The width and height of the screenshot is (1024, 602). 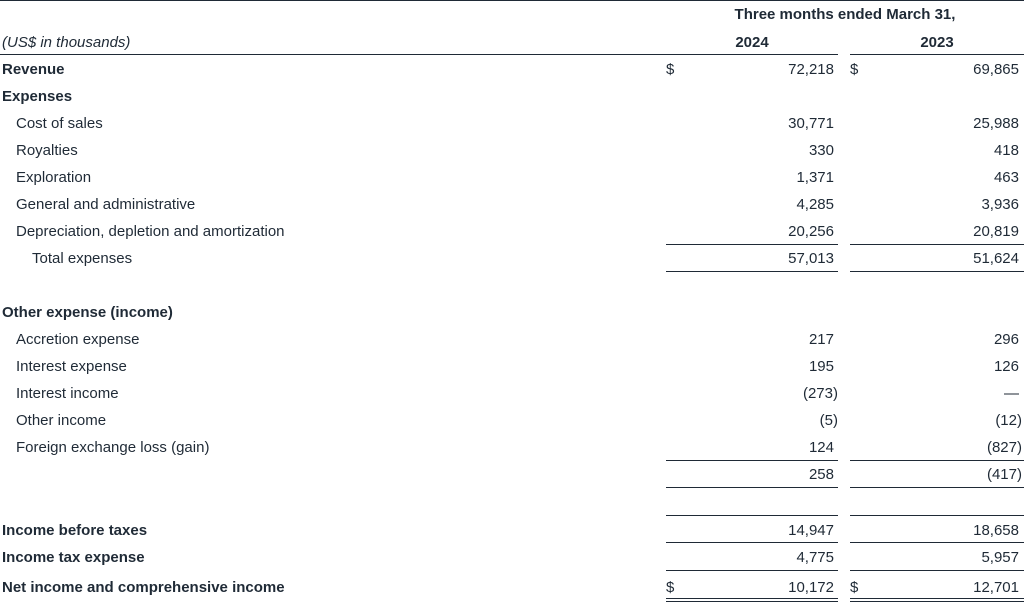 I want to click on units-label: (US$ in thousands), so click(x=66, y=42).